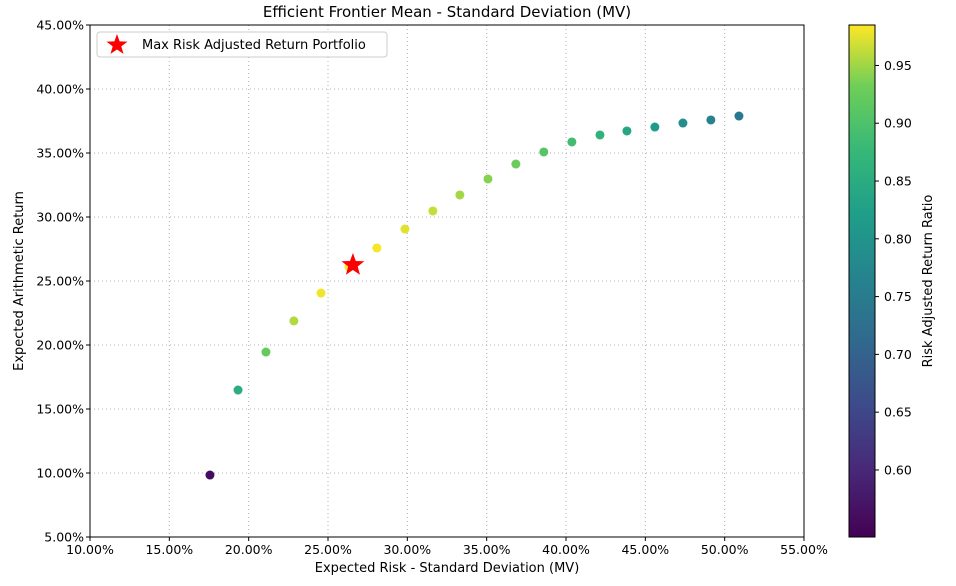  Describe the element at coordinates (19, 281) in the screenshot. I see `y-axis-label: Expected Arithmetic Return` at that location.